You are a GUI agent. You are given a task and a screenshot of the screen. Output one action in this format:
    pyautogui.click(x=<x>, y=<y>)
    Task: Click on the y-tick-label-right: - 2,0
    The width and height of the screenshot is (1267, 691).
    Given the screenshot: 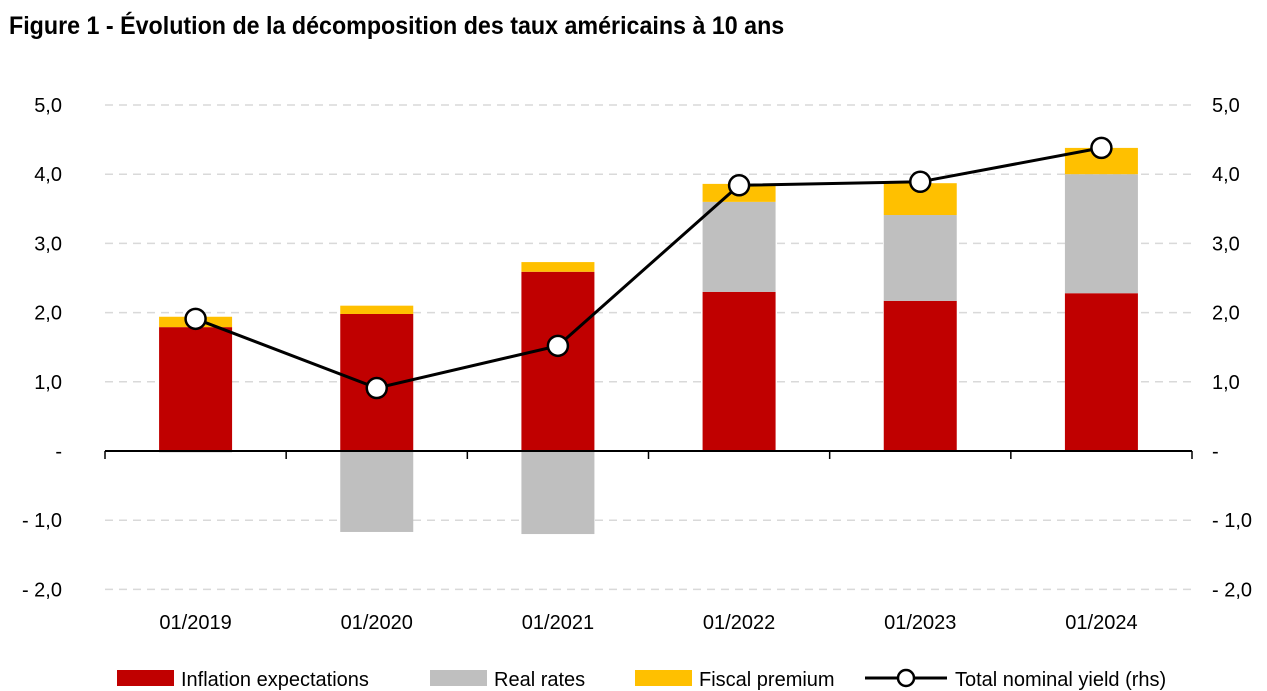 What is the action you would take?
    pyautogui.click(x=1232, y=590)
    